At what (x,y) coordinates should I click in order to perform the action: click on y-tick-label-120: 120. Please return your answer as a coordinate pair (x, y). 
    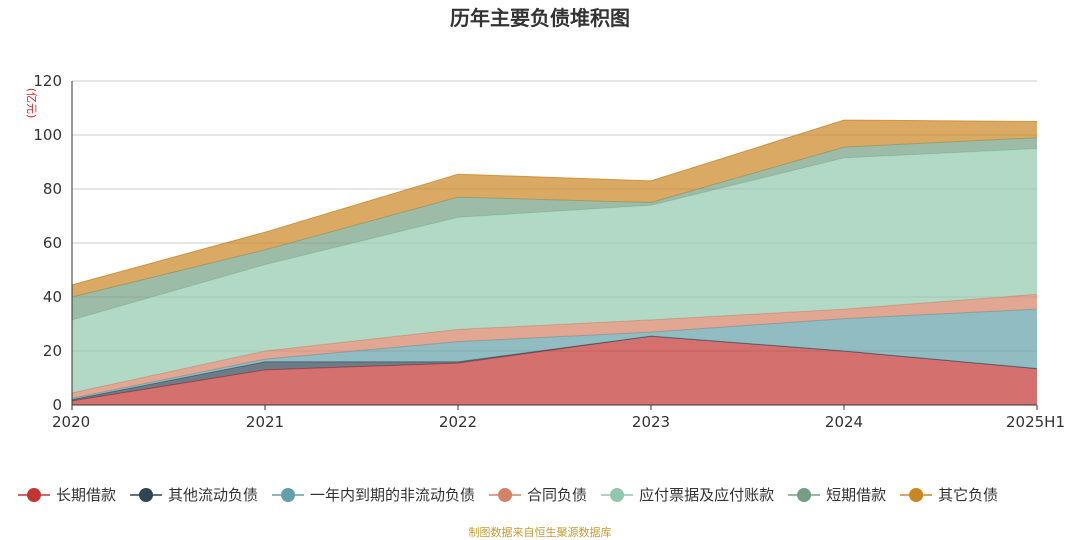
    Looking at the image, I should click on (47, 81).